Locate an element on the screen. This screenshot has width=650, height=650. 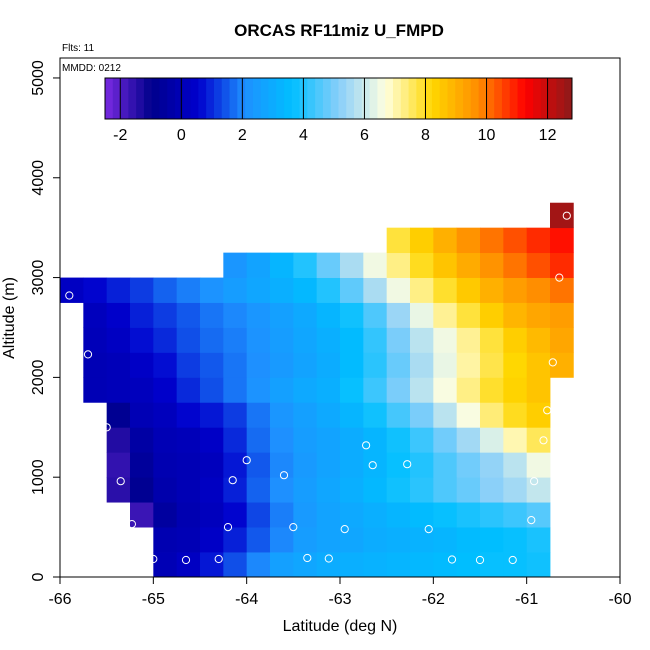
date-annotation: MMDD: 0212 is located at coordinates (91, 68).